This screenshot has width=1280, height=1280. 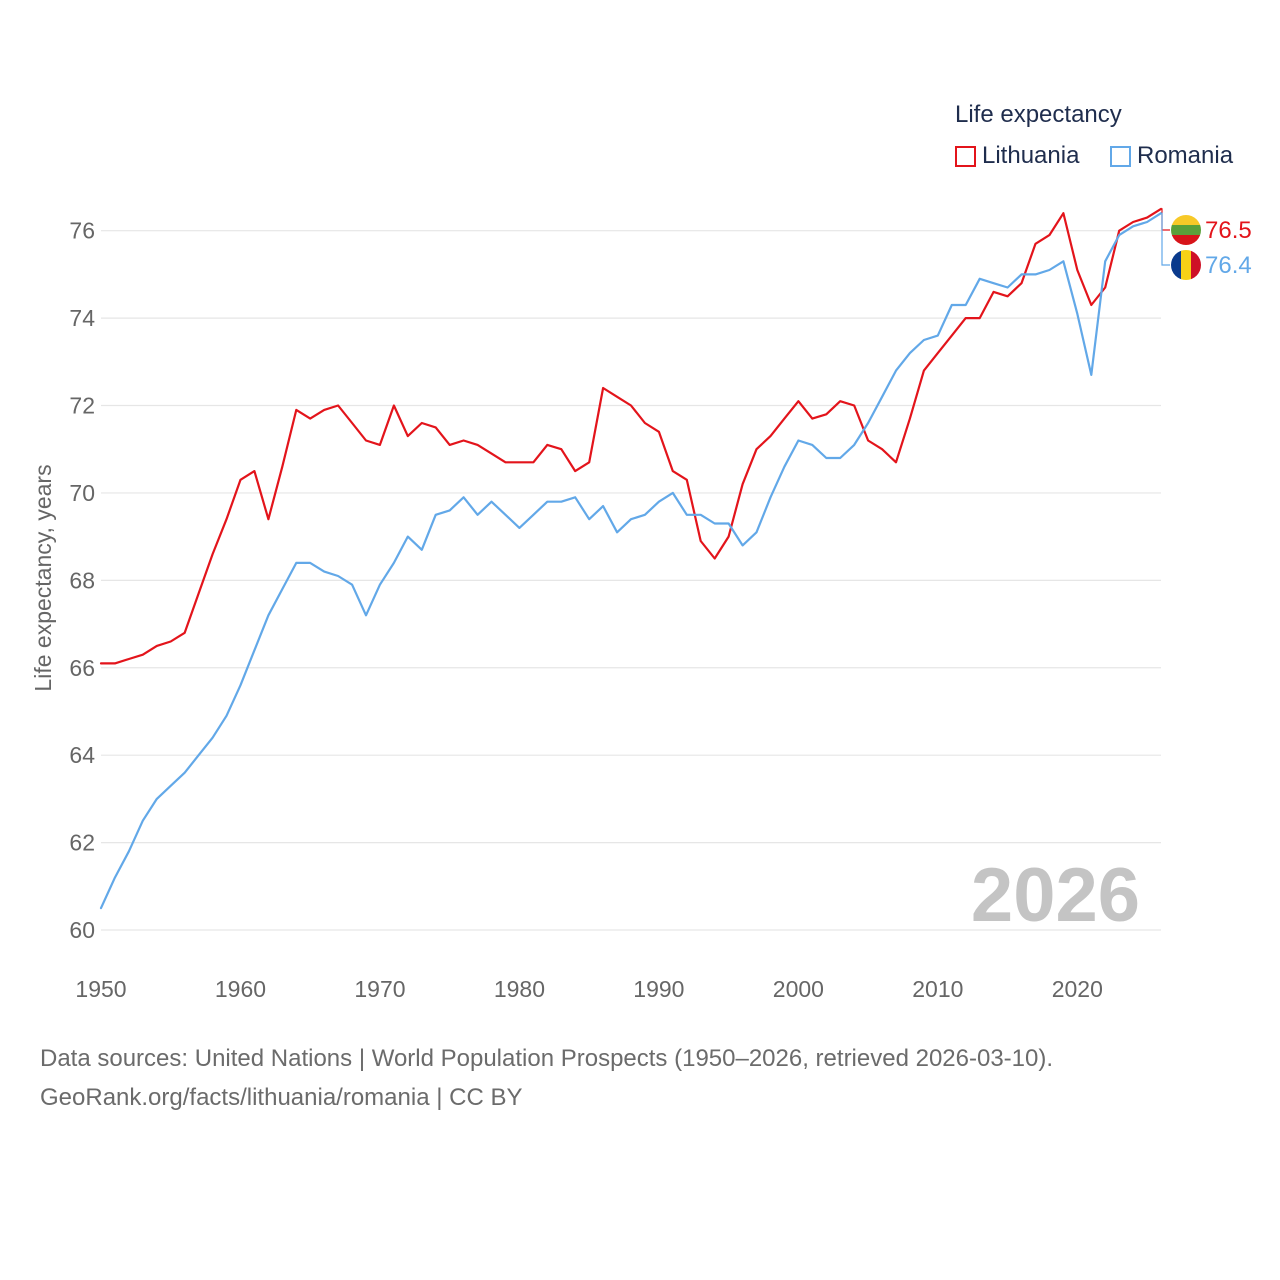 What do you see at coordinates (82, 318) in the screenshot?
I see `y-tick-label-74: 74` at bounding box center [82, 318].